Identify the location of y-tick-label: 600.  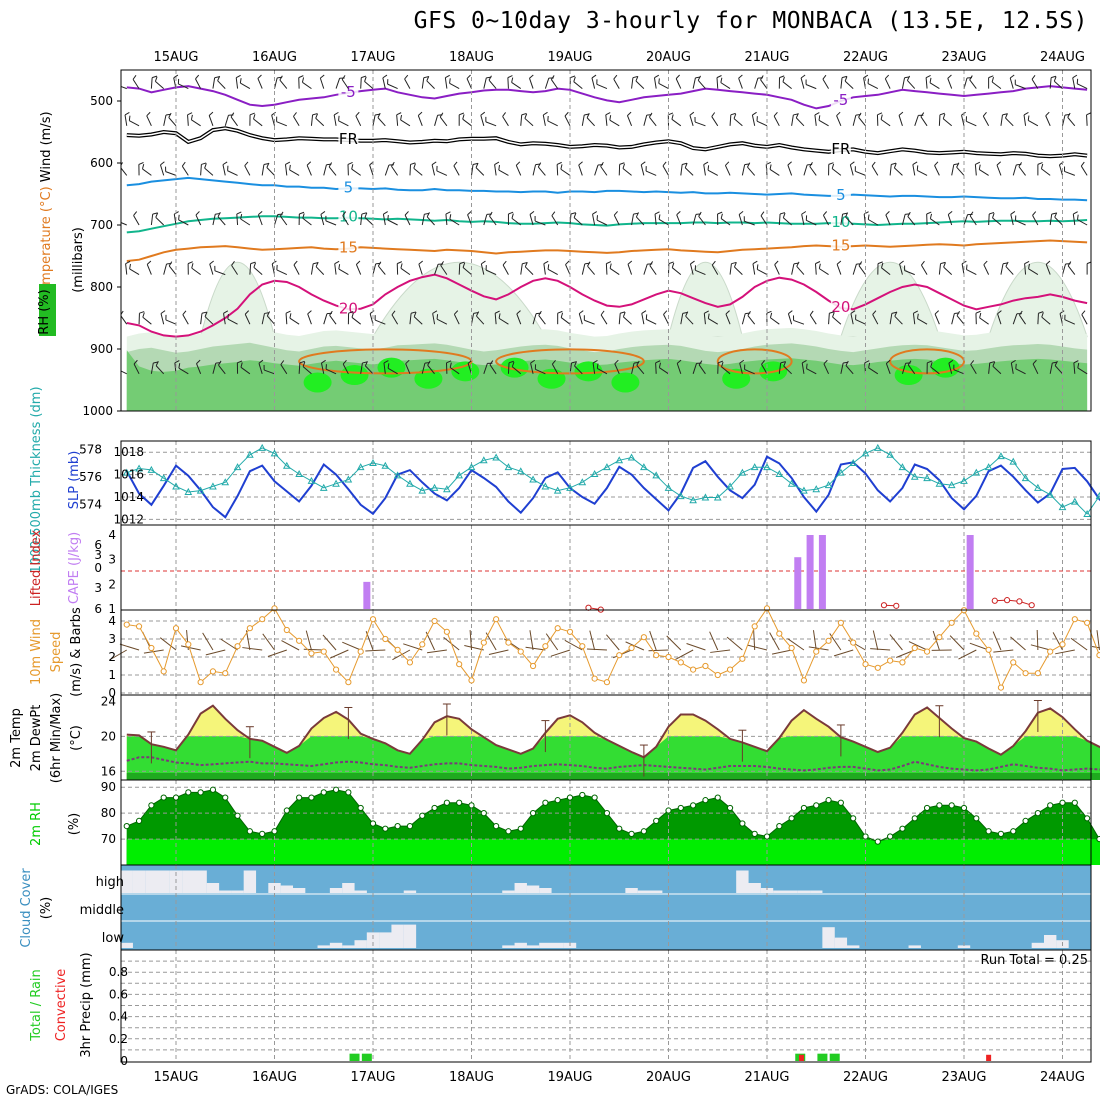
(101, 163).